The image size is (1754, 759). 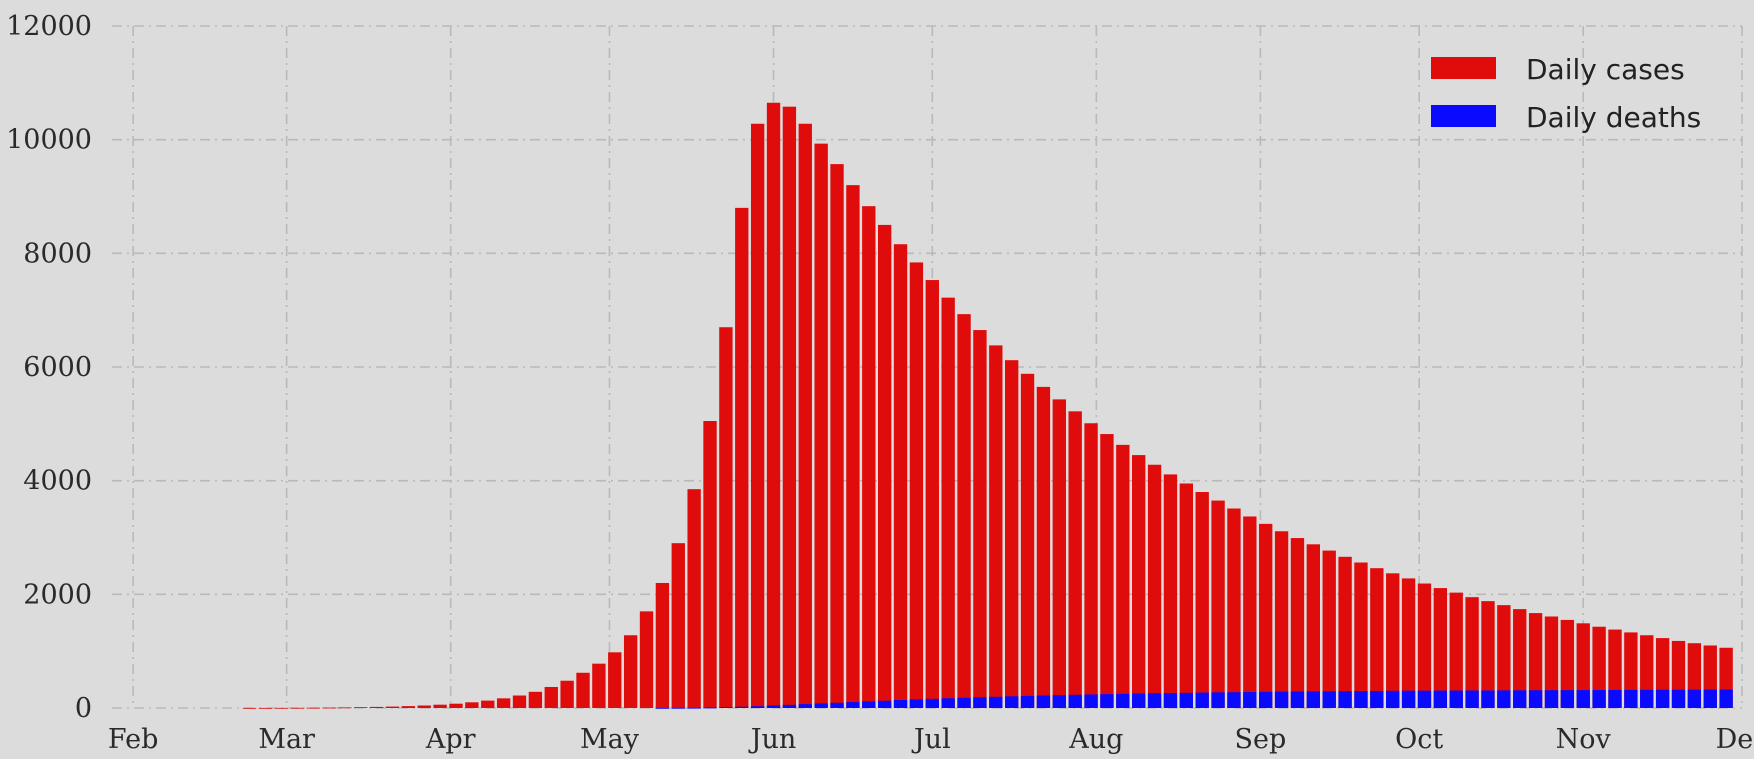 What do you see at coordinates (1566, 93) in the screenshot?
I see `legend: Daily cases Daily deaths` at bounding box center [1566, 93].